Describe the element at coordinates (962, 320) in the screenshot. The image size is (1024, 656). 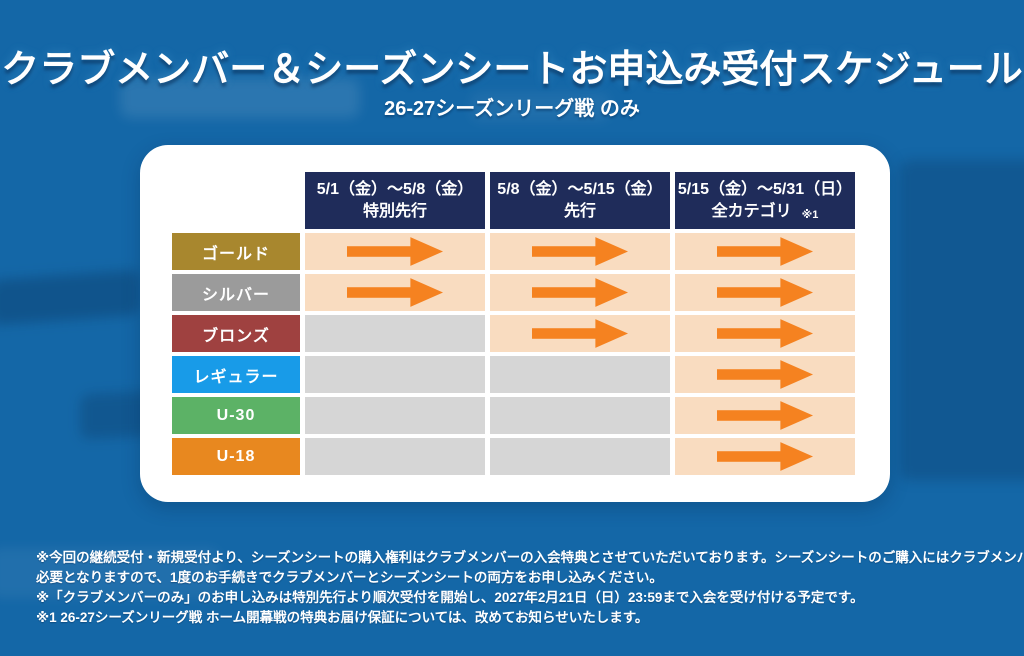
I see `background-photo-stand` at that location.